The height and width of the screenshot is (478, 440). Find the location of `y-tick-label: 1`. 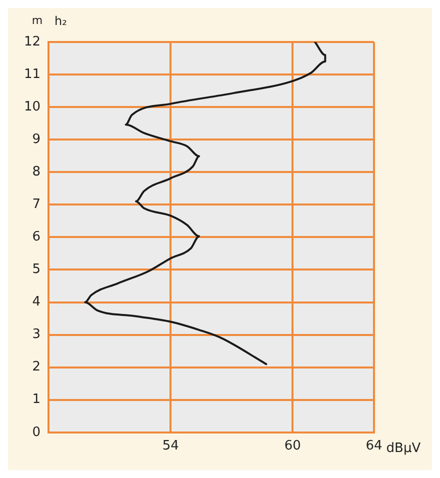

y-tick-label: 1 is located at coordinates (36, 400).